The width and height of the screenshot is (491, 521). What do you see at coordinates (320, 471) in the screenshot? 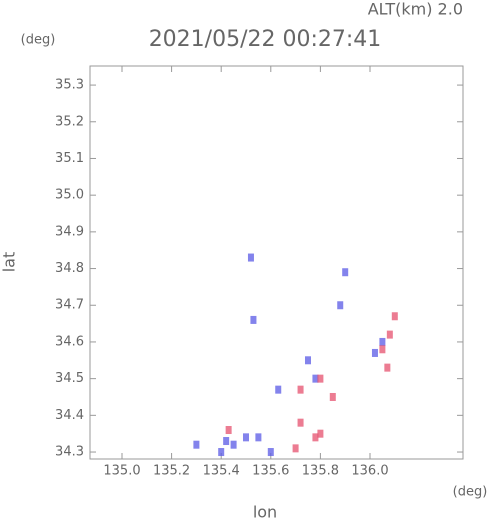
I see `x-tick-label: 135.8` at bounding box center [320, 471].